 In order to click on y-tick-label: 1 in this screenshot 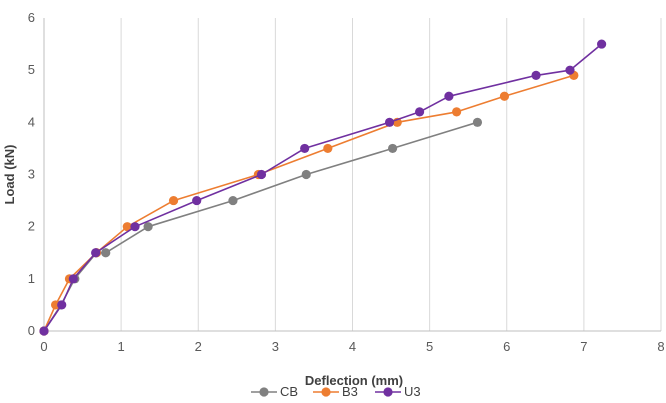, I will do `click(31, 278)`.